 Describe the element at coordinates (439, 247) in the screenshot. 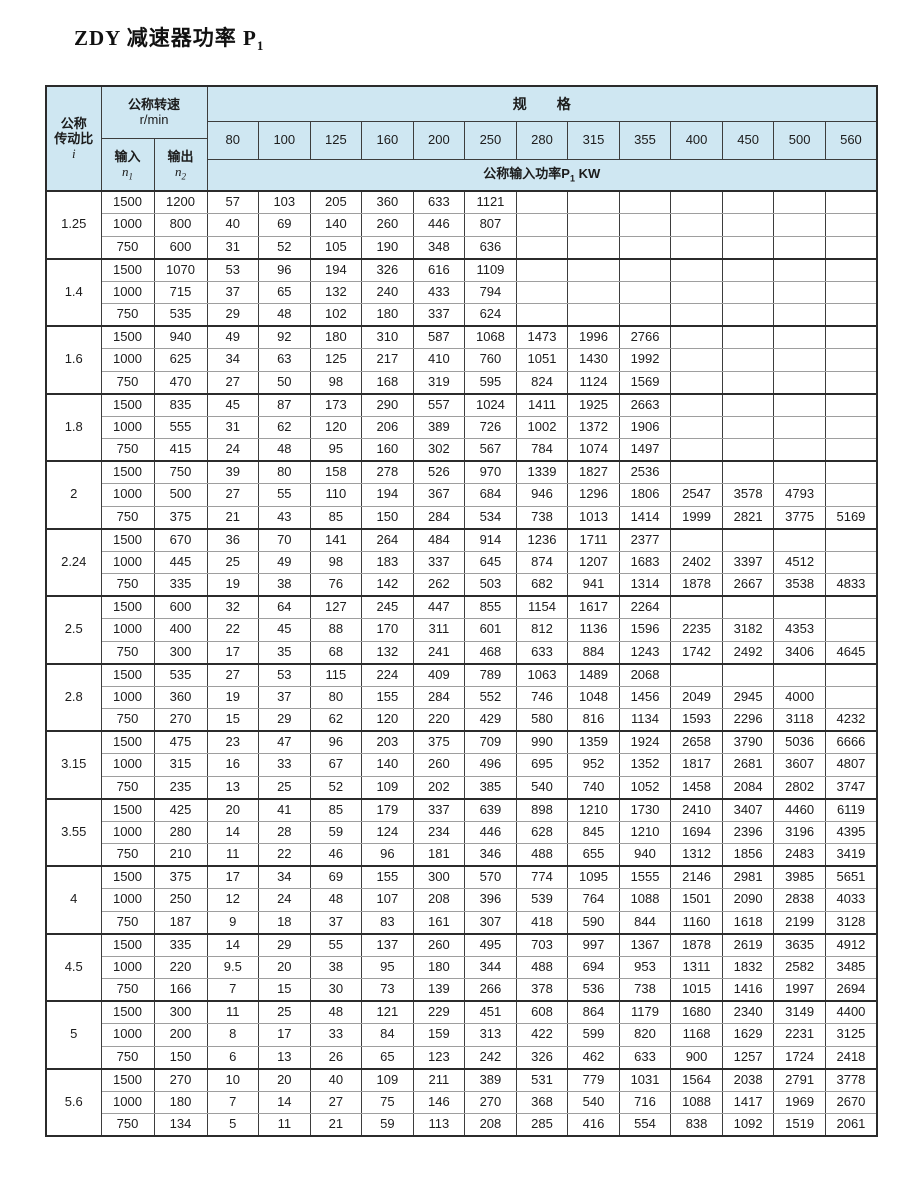

I see `power-cell: 348` at that location.